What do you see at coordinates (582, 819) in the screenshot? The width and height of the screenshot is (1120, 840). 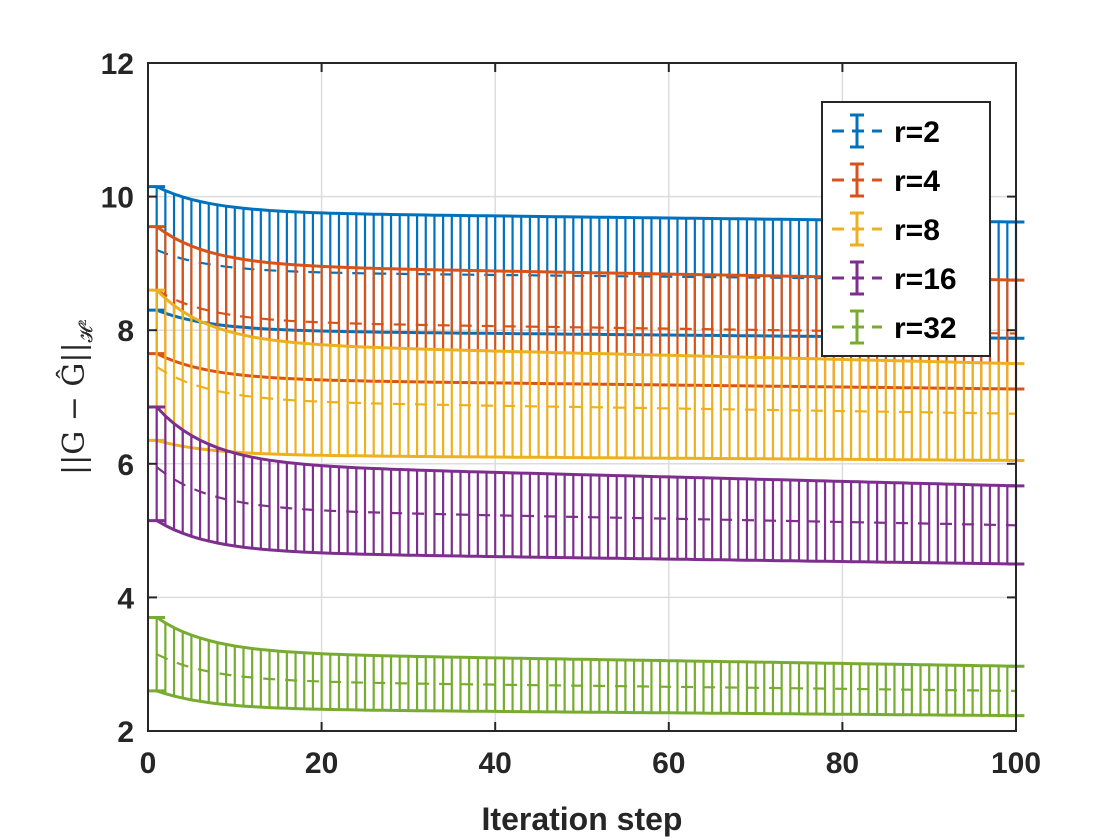 I see `x-axis-title: Iteration step` at bounding box center [582, 819].